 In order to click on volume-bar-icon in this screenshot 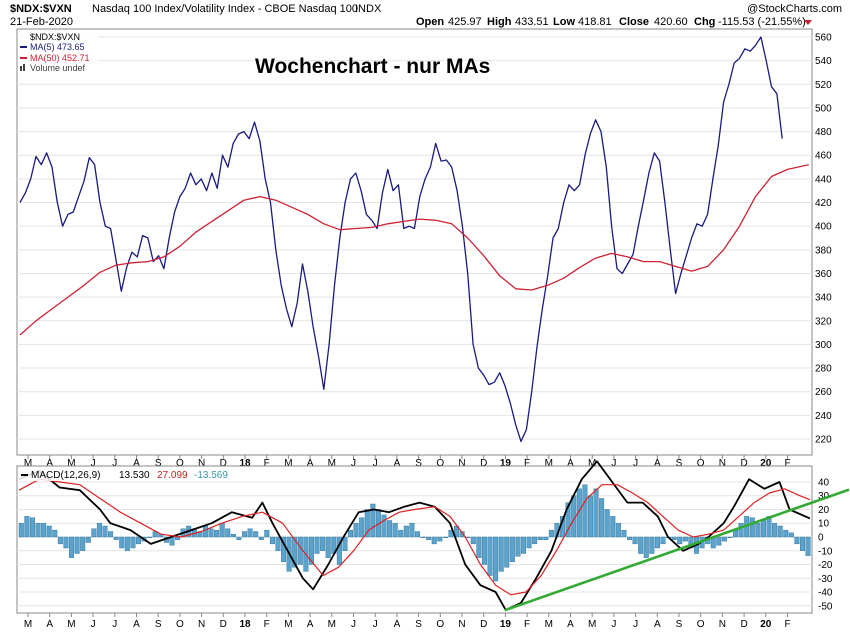, I will do `click(21, 68)`.